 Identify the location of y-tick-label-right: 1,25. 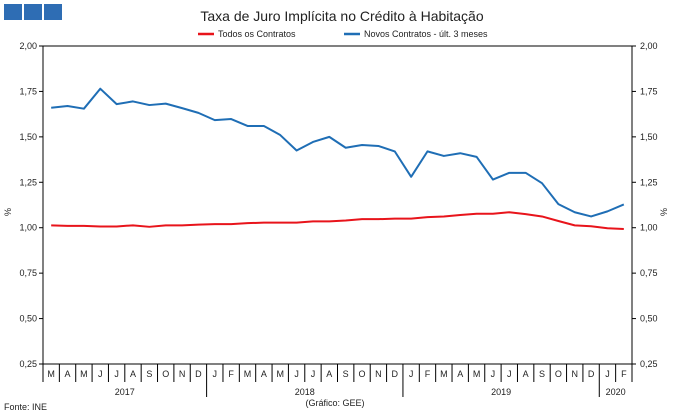
(649, 182).